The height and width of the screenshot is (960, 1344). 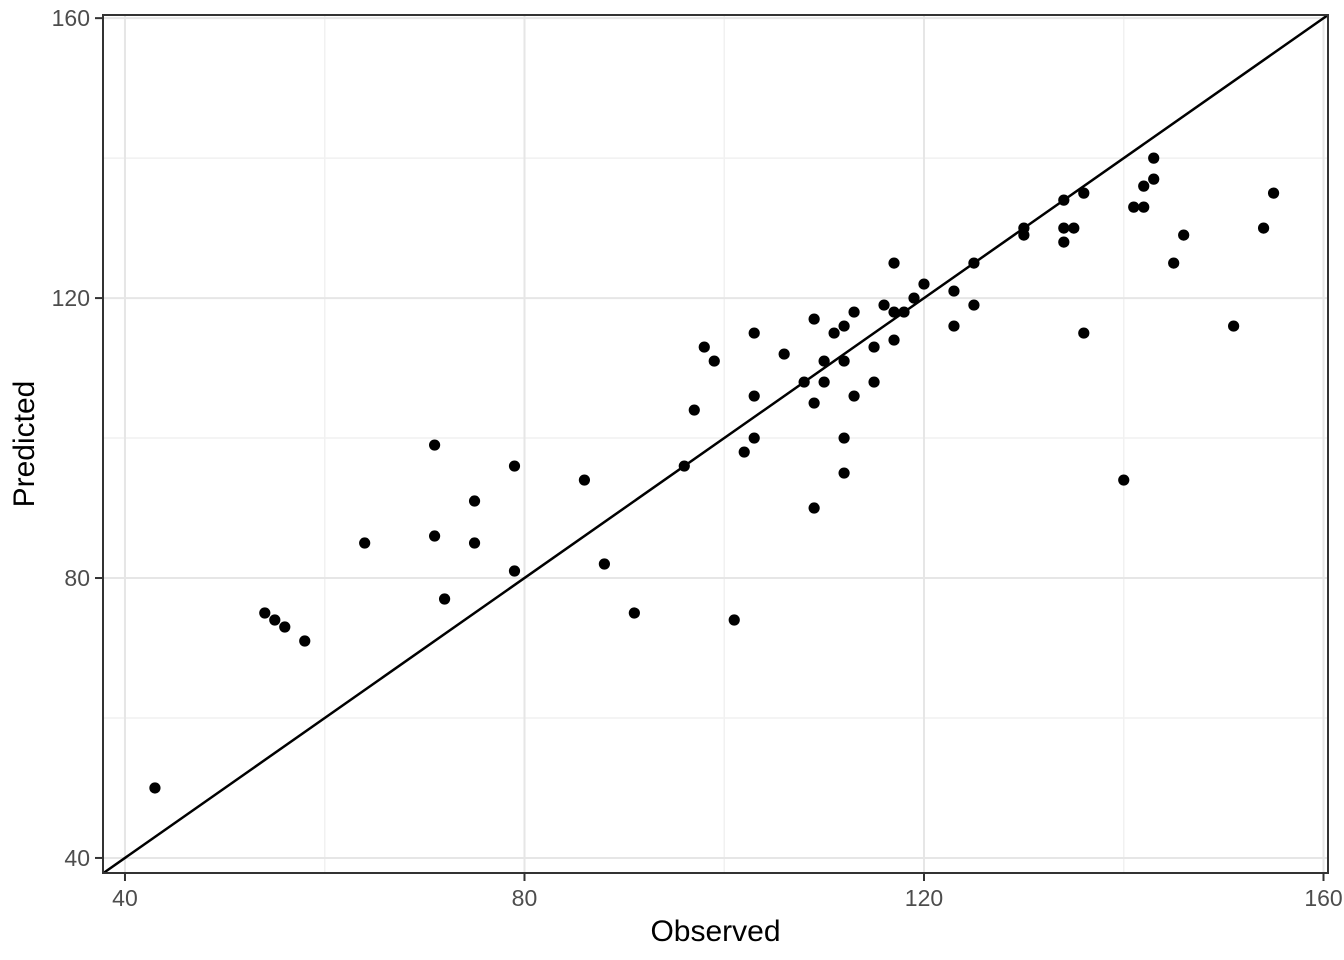 I want to click on y-tick-label: 160, so click(x=71, y=18).